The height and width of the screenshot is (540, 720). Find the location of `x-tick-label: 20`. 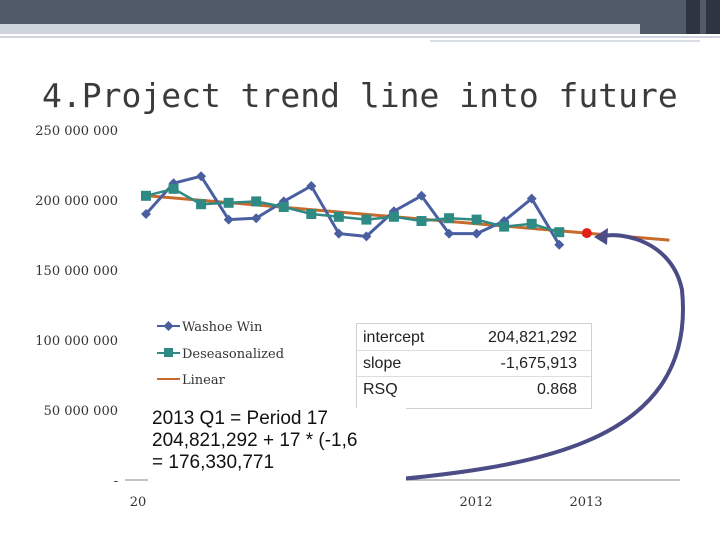

x-tick-label: 20 is located at coordinates (138, 502).